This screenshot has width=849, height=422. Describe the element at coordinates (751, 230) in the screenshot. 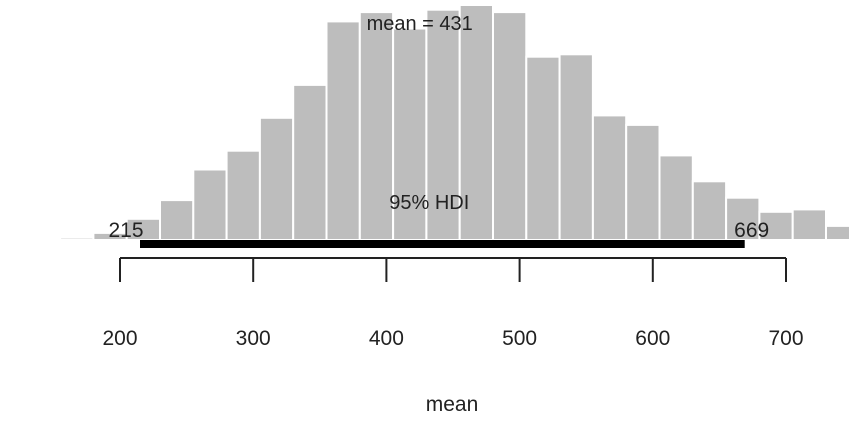

I see `hdi-high-label: 669` at that location.